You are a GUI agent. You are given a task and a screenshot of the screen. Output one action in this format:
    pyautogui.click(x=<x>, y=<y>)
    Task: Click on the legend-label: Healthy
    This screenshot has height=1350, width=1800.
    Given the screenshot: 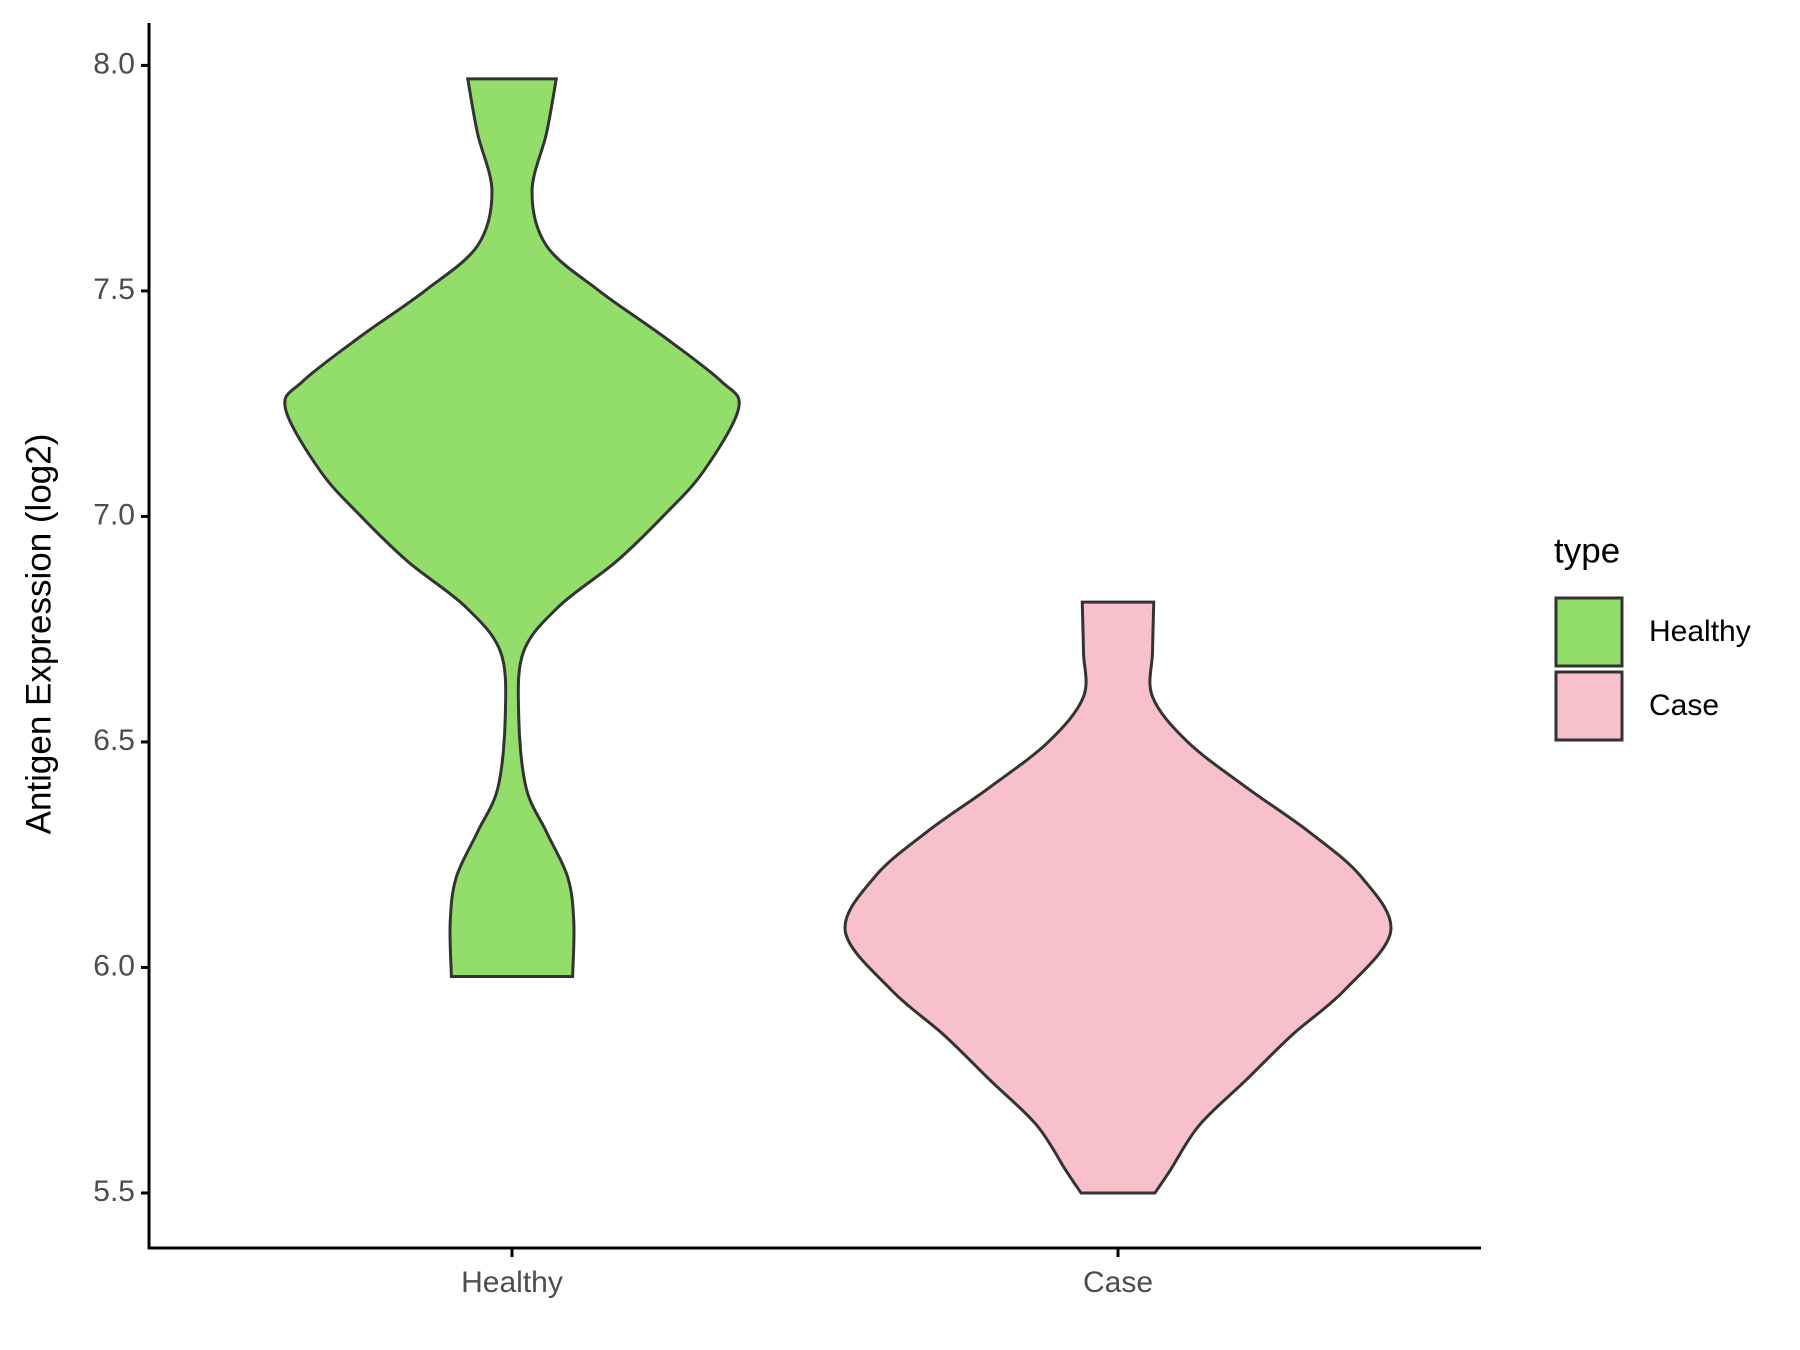 What is the action you would take?
    pyautogui.click(x=1700, y=631)
    